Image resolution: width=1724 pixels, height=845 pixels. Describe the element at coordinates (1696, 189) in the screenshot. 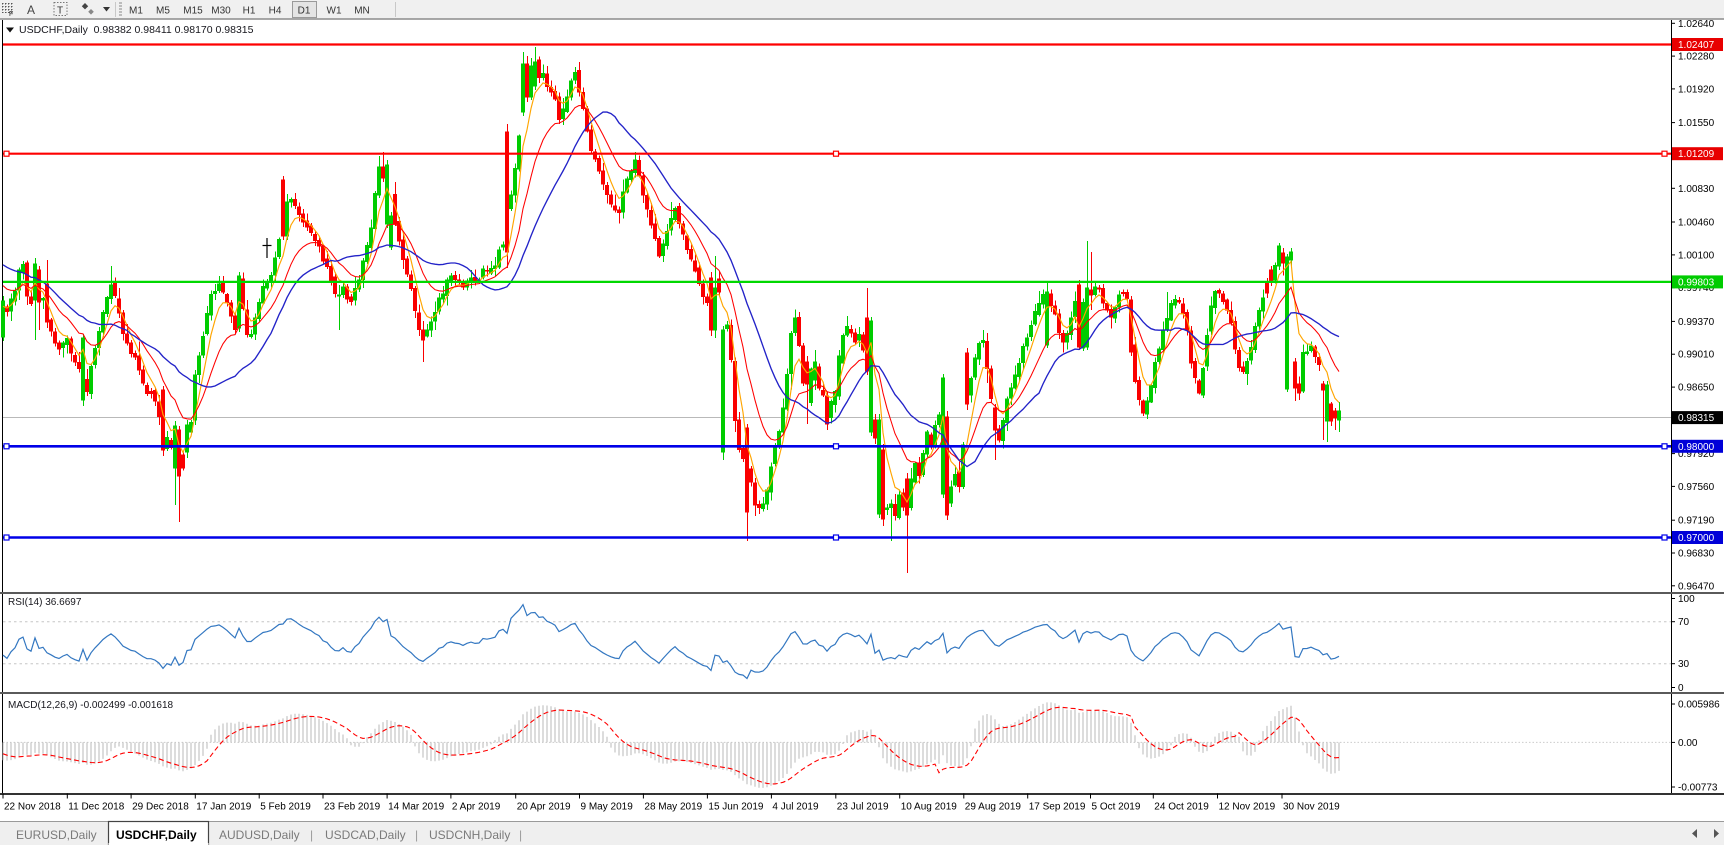

I see `svg-text: 1.00830` at that location.